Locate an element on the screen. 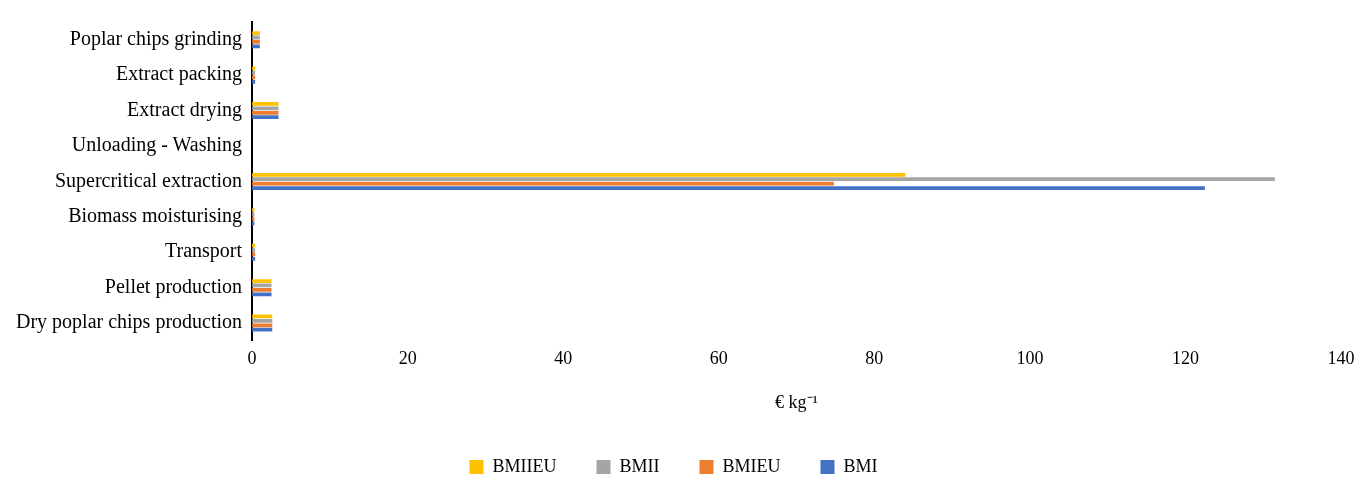  y-tick-label: Extract drying is located at coordinates (185, 109).